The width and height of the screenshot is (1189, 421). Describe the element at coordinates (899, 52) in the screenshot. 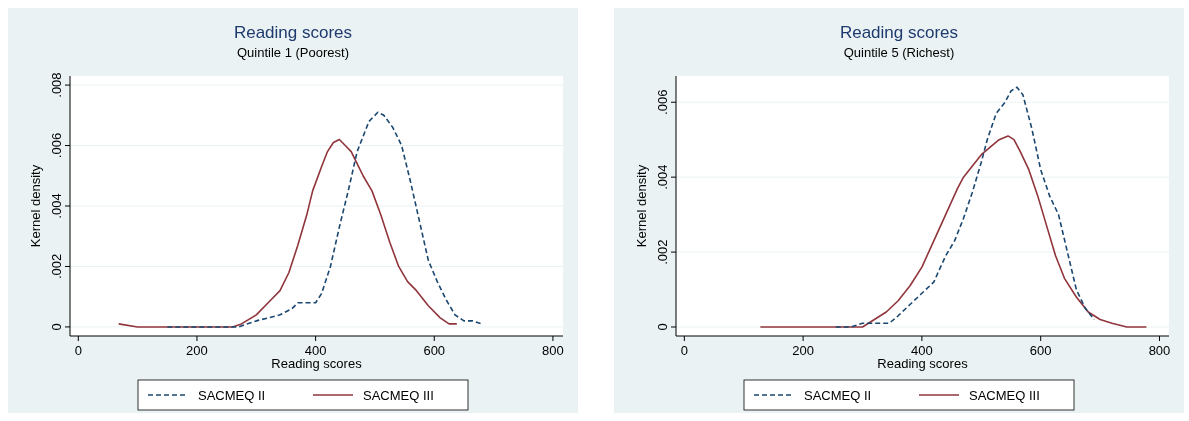

I see `chart-subtitle: Quintile 5 (Richest)` at that location.